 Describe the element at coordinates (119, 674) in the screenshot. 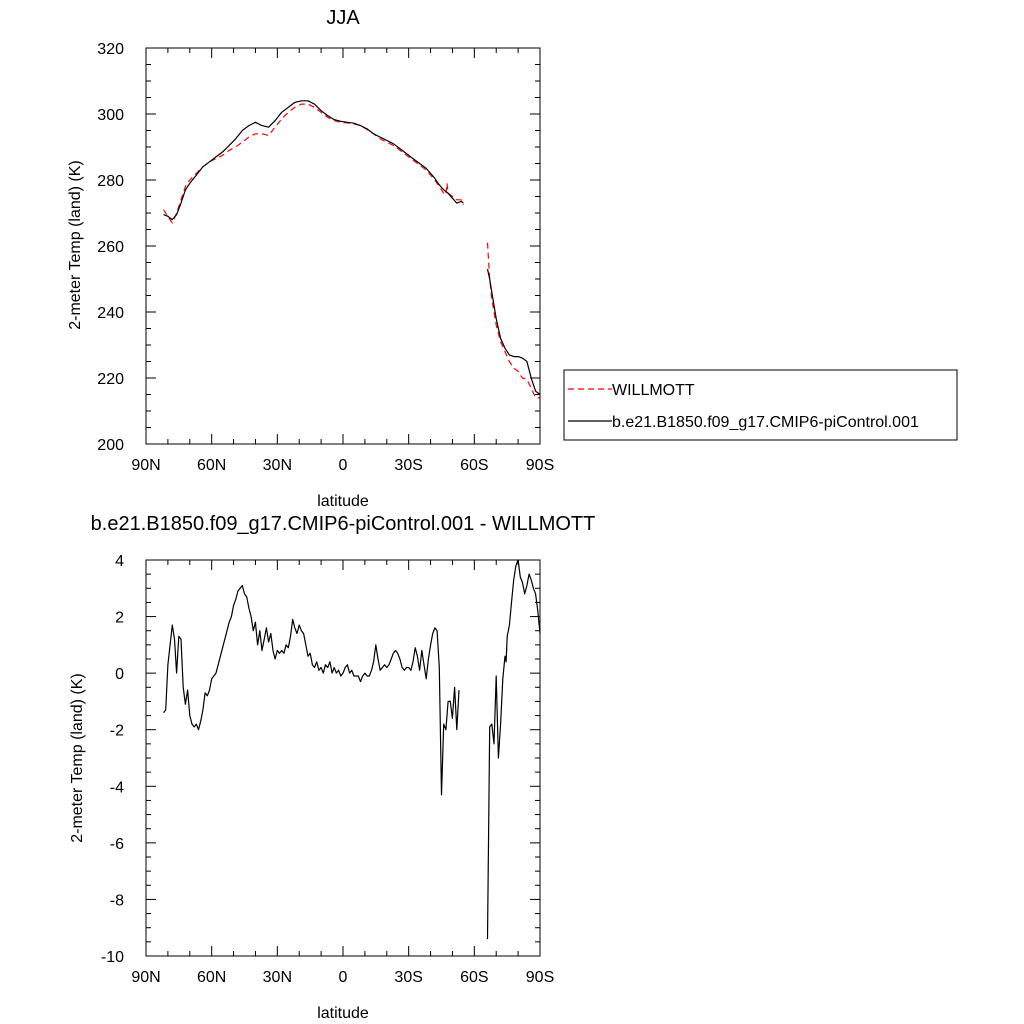

I see `y-tick-label: 0` at that location.